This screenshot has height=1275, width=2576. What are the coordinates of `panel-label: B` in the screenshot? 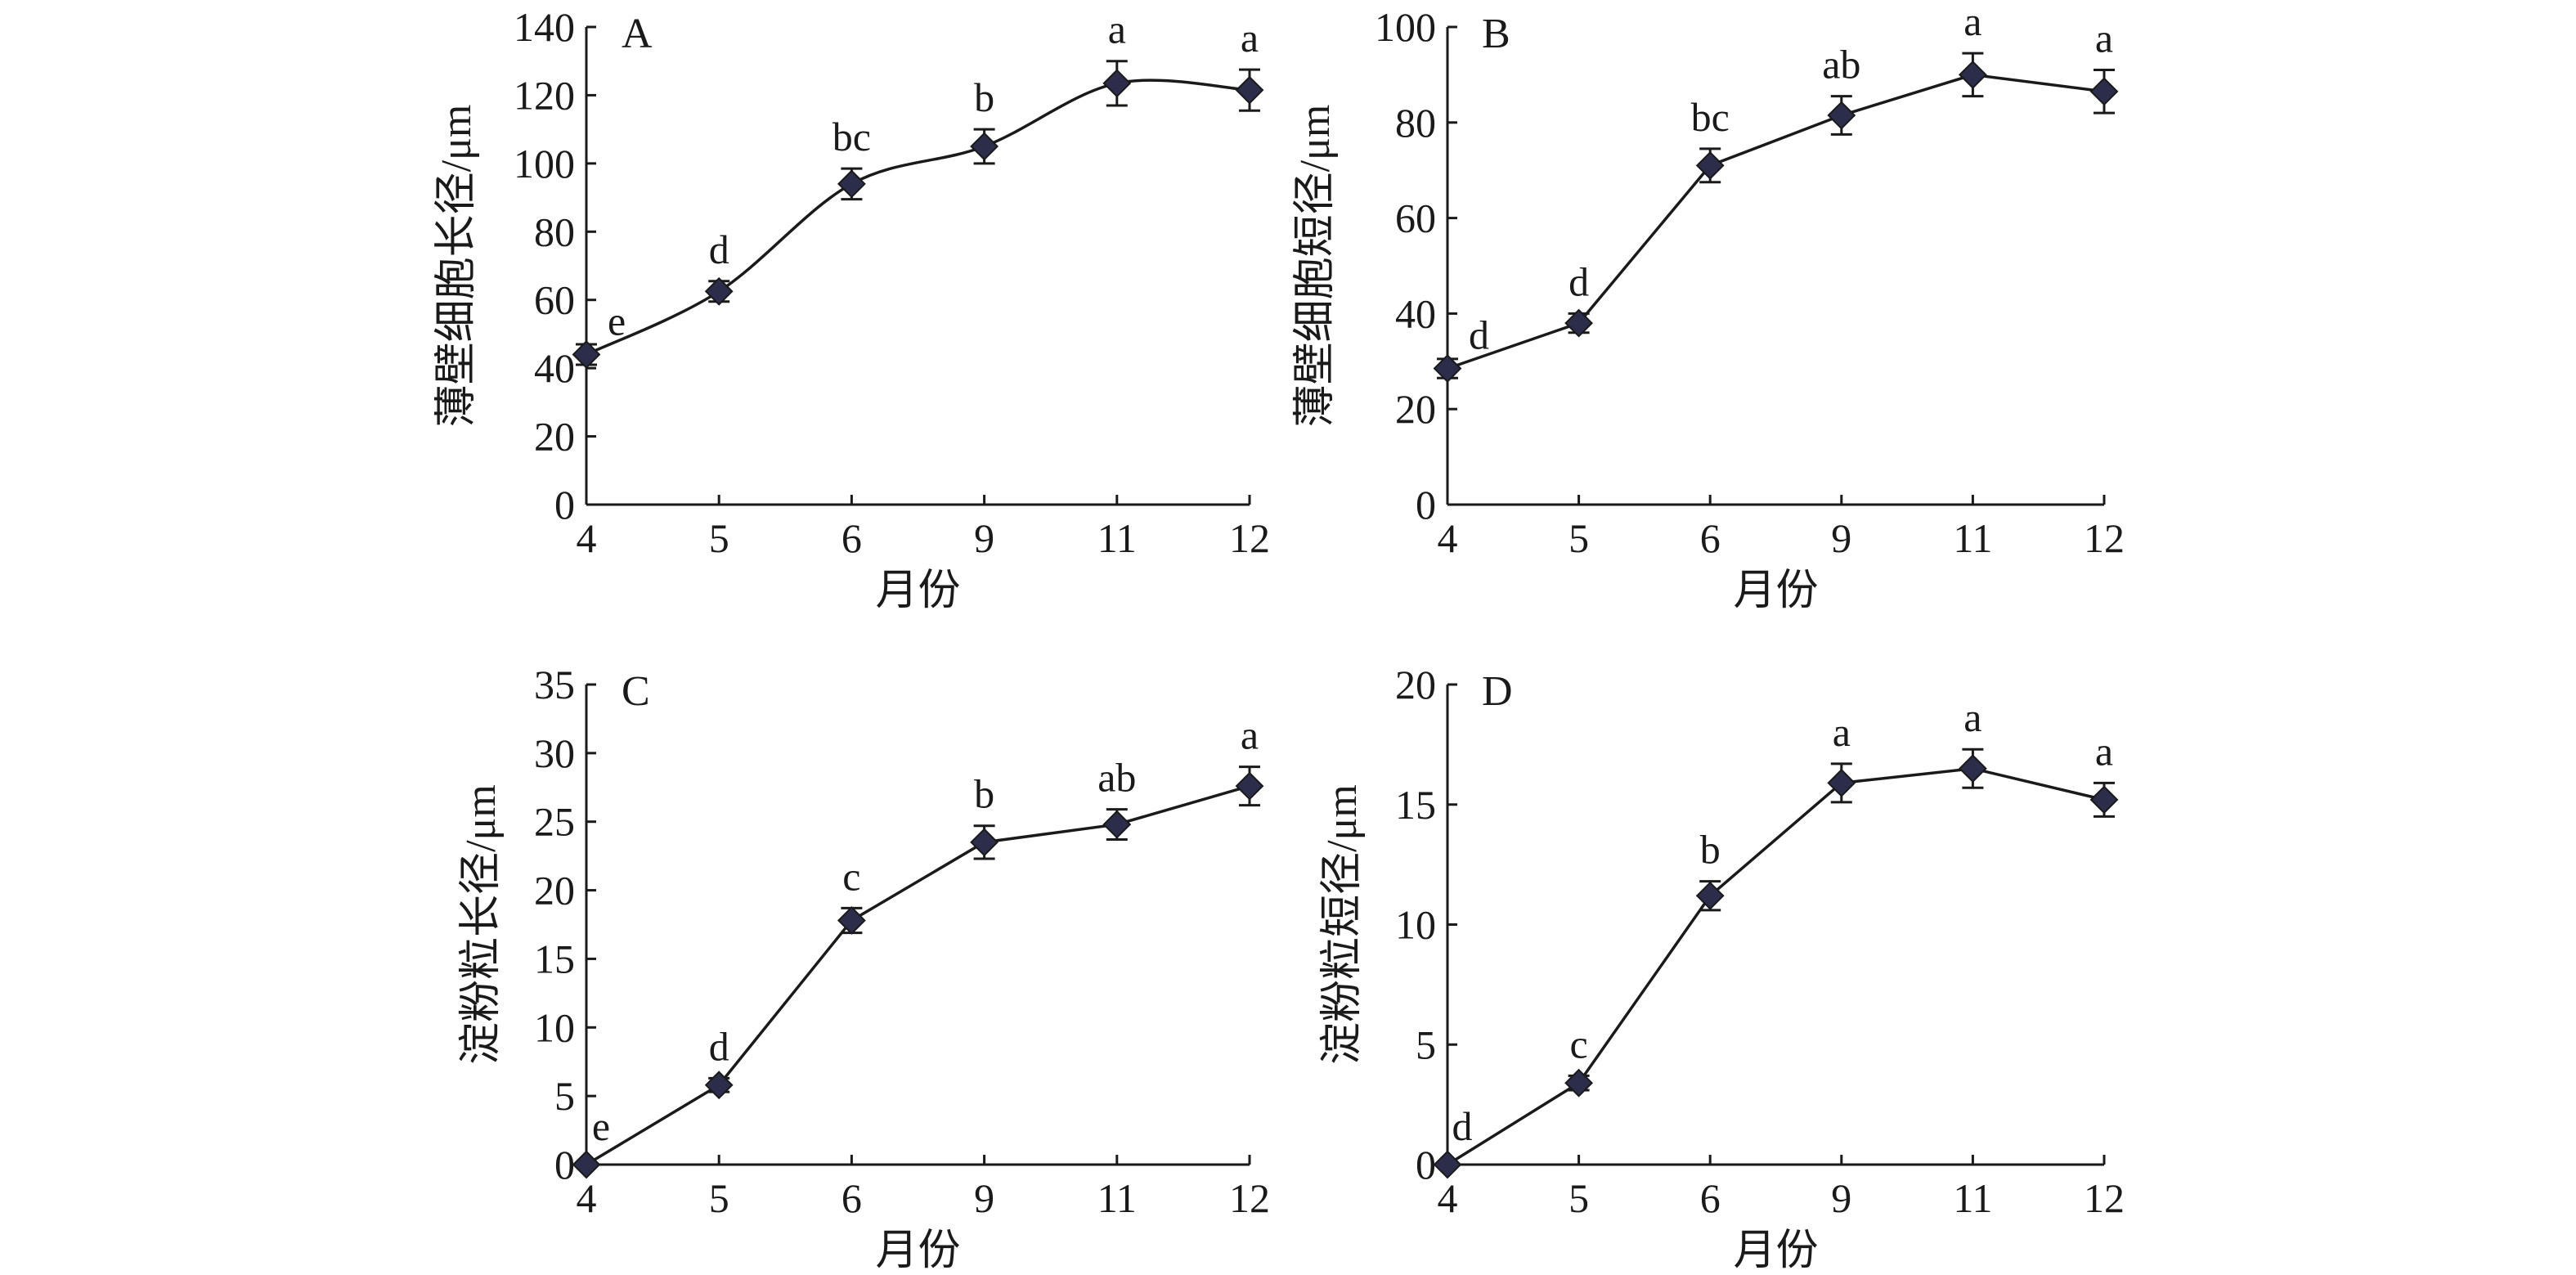 It's located at (1496, 34).